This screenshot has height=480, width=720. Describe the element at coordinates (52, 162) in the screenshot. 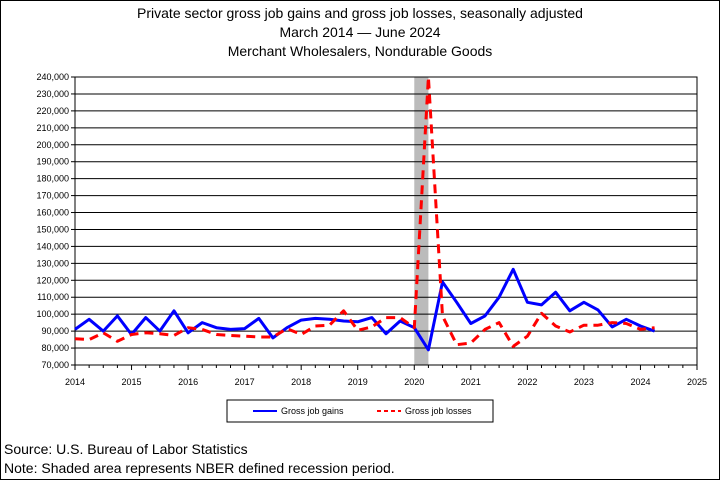

I see `y-tick-label: 190,000` at that location.